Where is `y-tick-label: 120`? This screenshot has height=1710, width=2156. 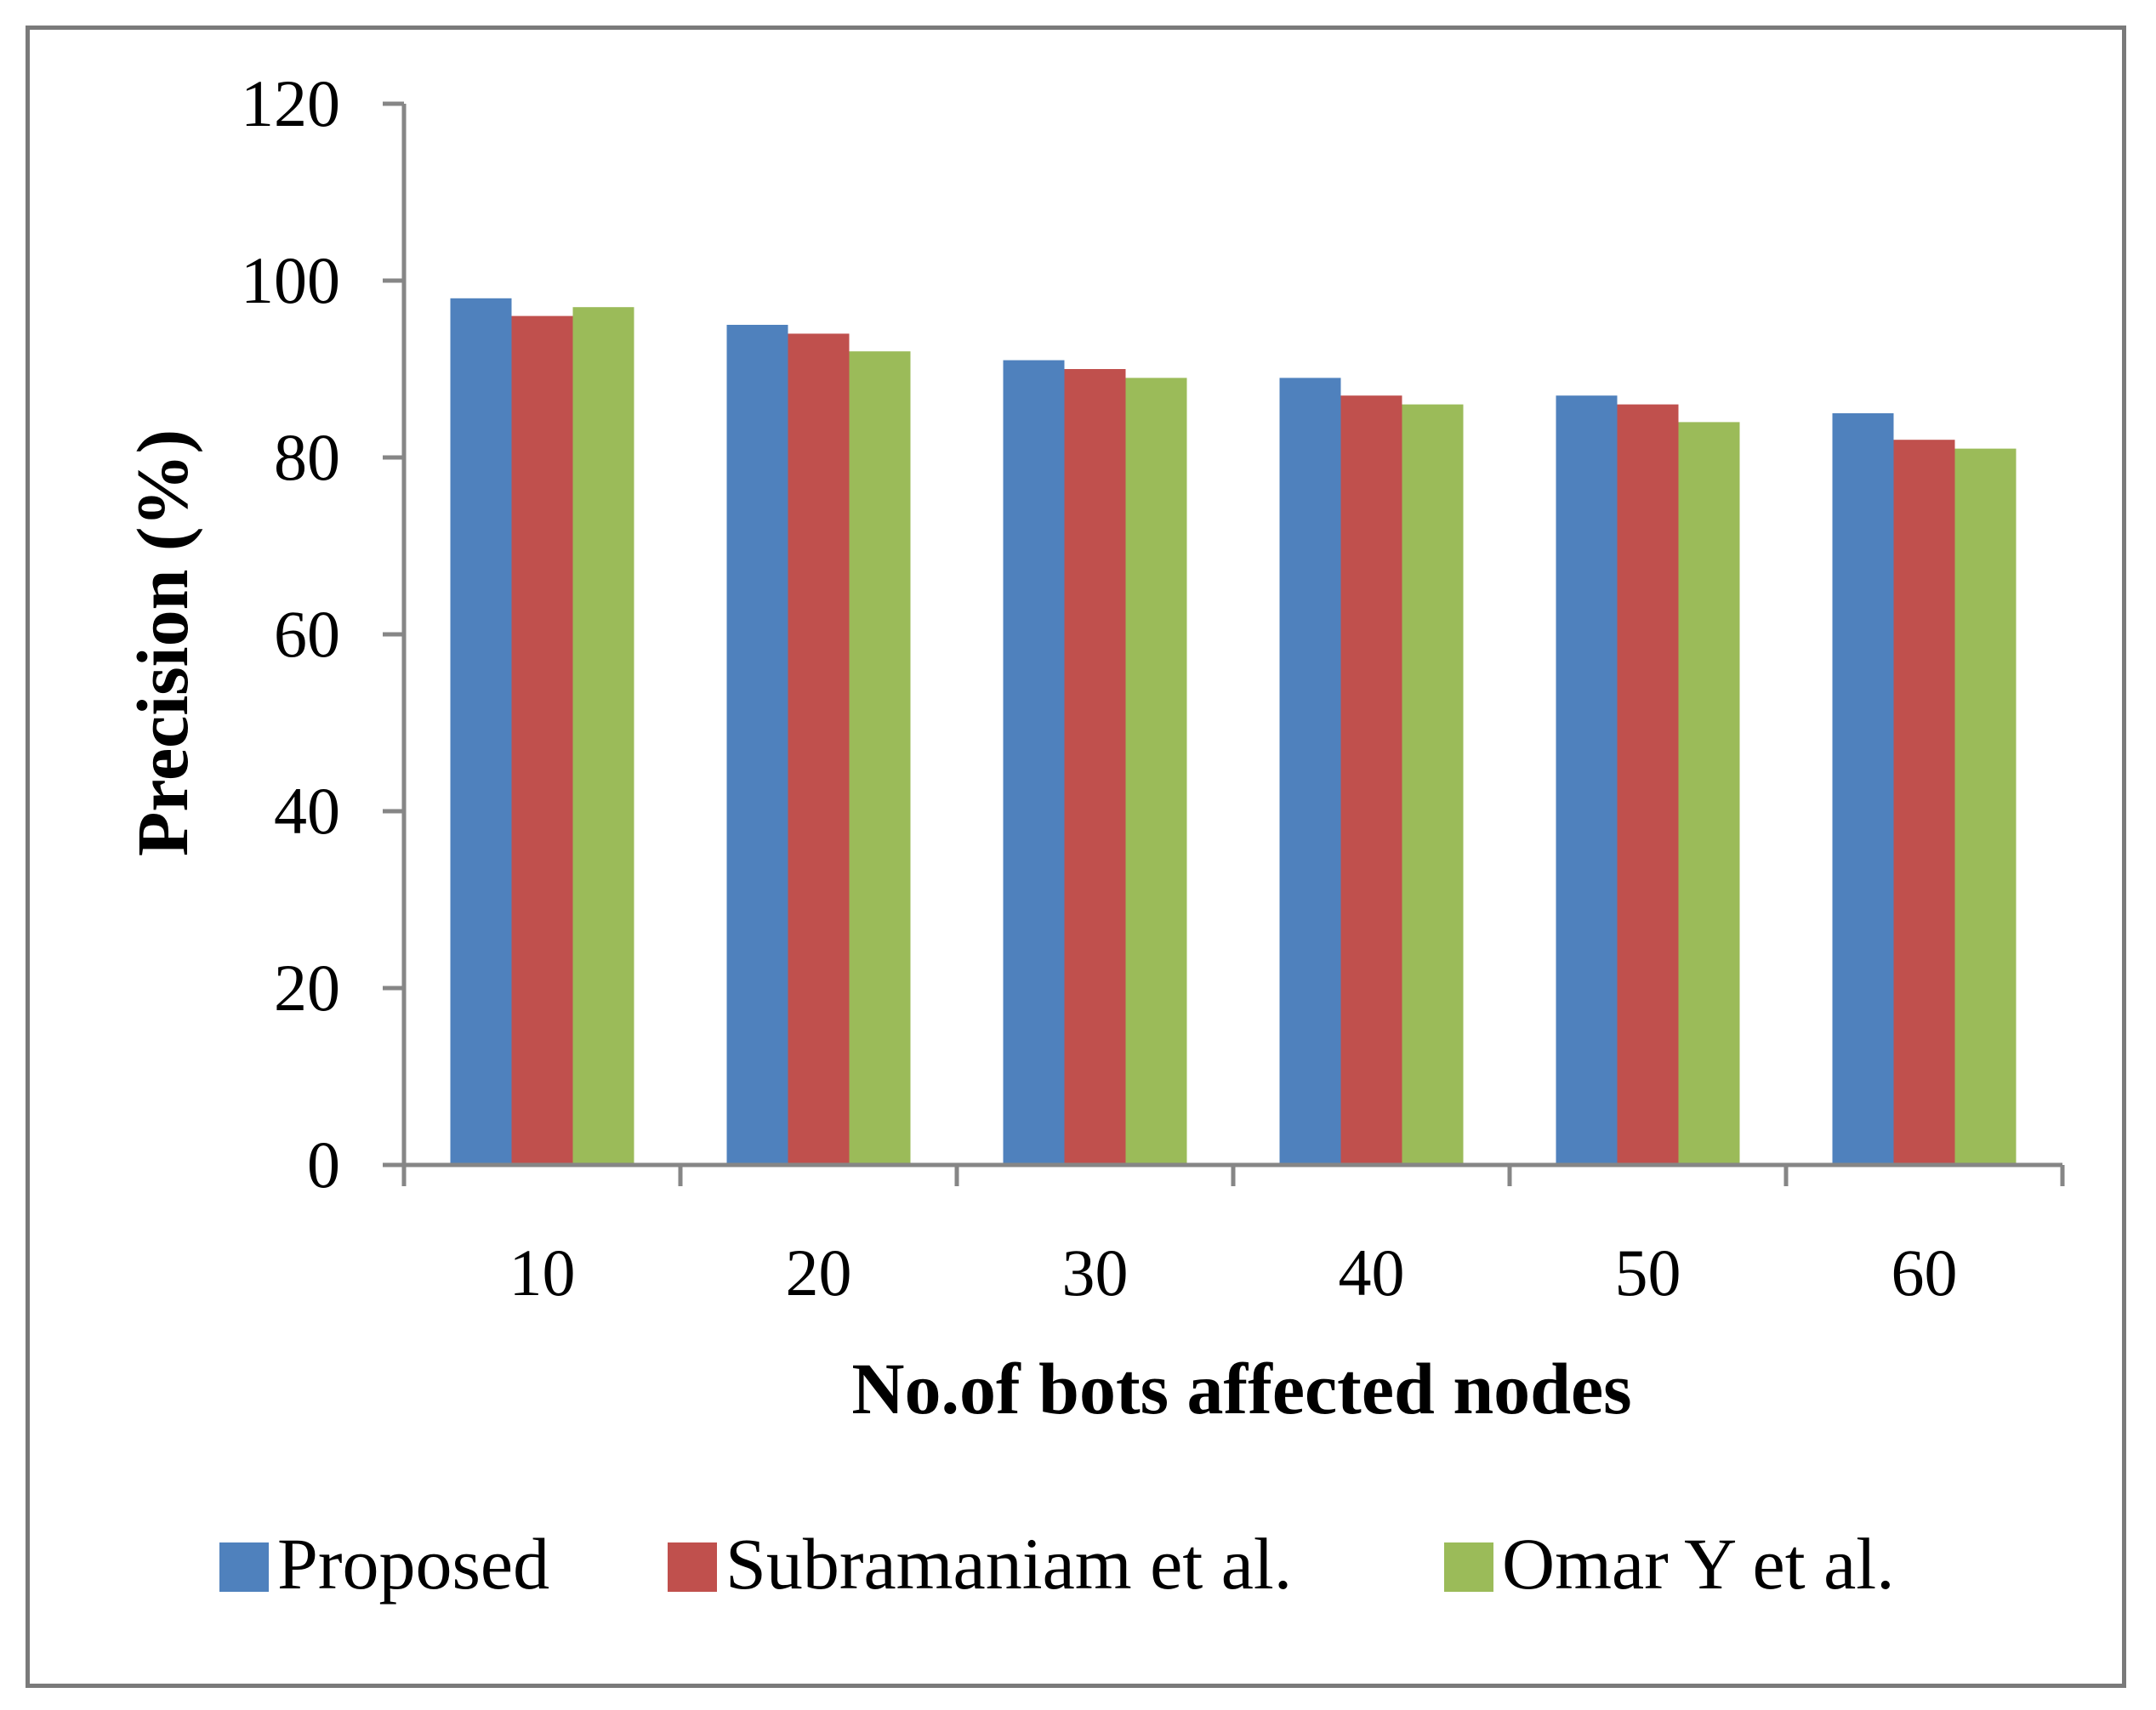
y-tick-label: 120 is located at coordinates (291, 103).